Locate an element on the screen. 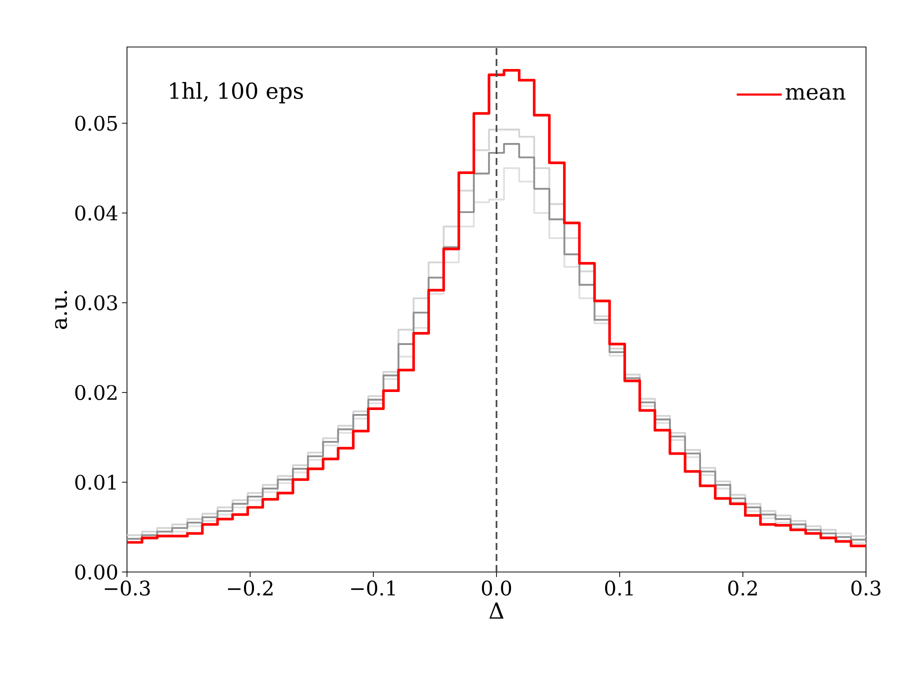  annotation: 1hl, 100 eps is located at coordinates (236, 93).